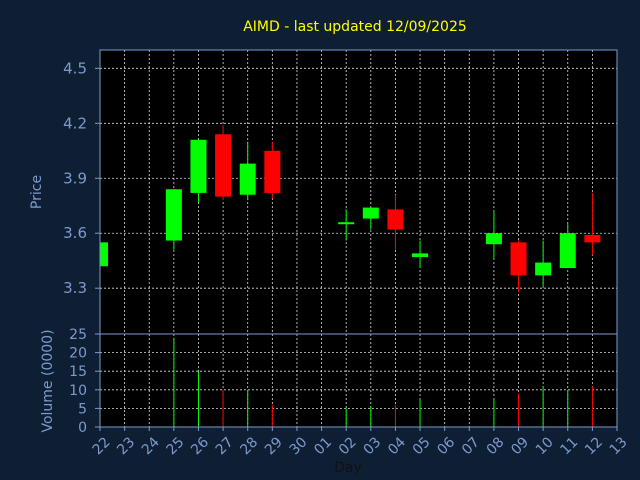 The width and height of the screenshot is (640, 480). I want to click on x-tick-label: 27, so click(225, 446).